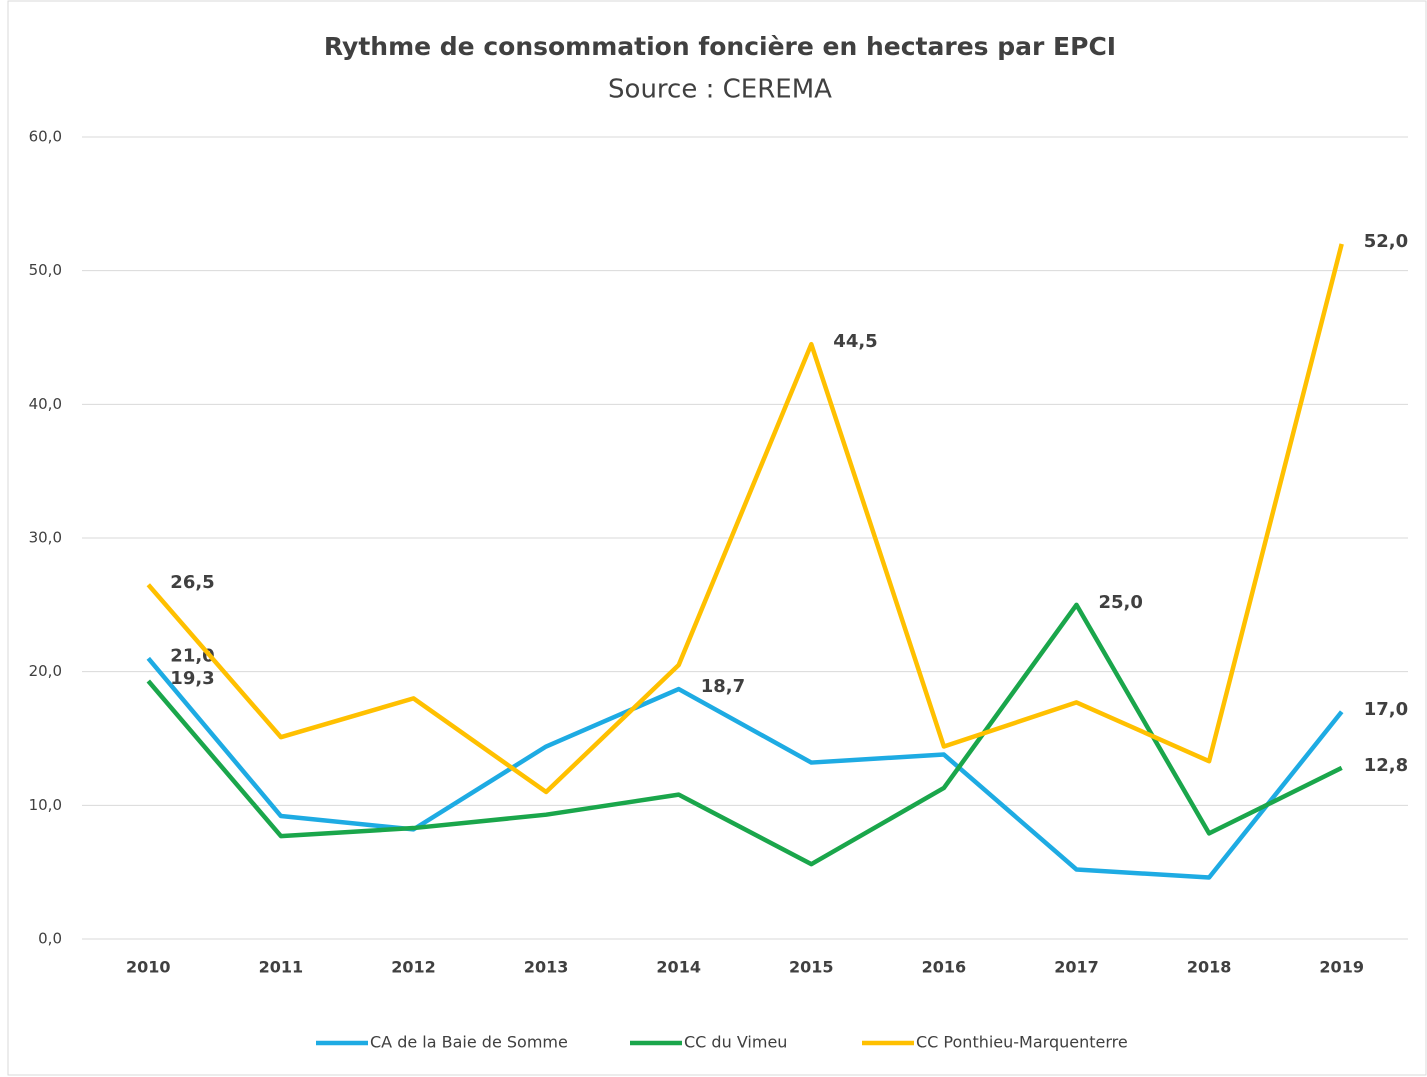  I want to click on x-tick-label: 2019, so click(1341, 967).